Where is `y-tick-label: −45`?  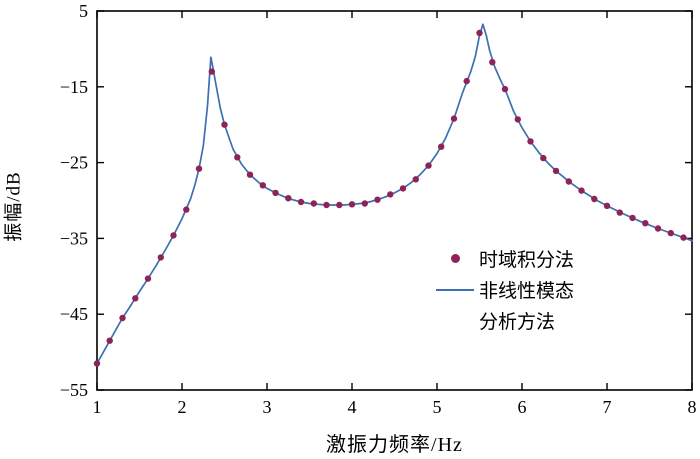
y-tick-label: −45 is located at coordinates (74, 314).